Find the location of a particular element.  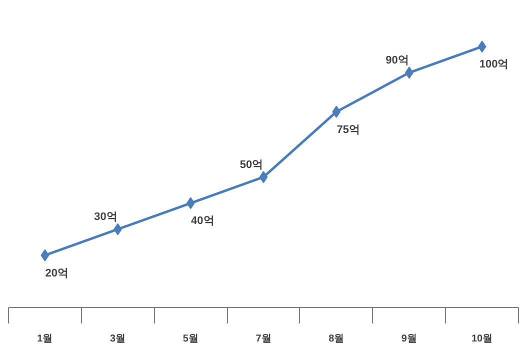

data-label: 30억 is located at coordinates (106, 217).